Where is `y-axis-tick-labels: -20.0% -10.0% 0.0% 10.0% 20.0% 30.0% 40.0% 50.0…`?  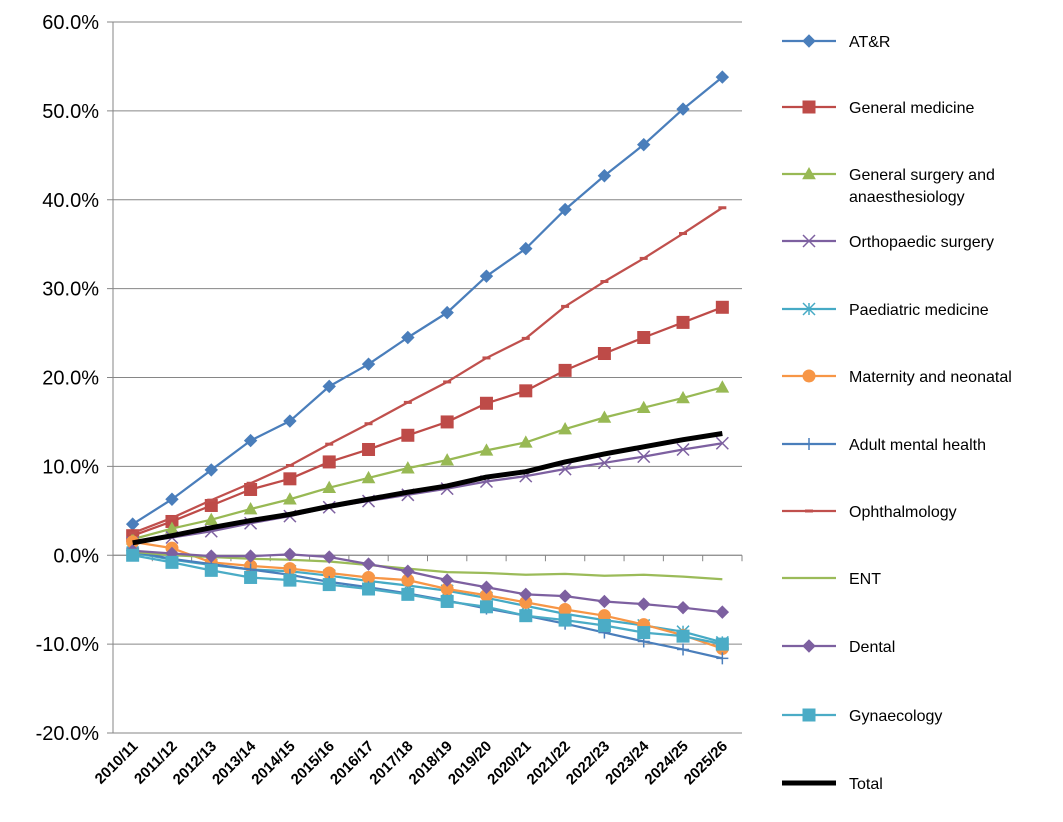
y-axis-tick-labels: -20.0% -10.0% 0.0% 10.0% 20.0% 30.0% 40.0% 50.0… is located at coordinates (68, 378).